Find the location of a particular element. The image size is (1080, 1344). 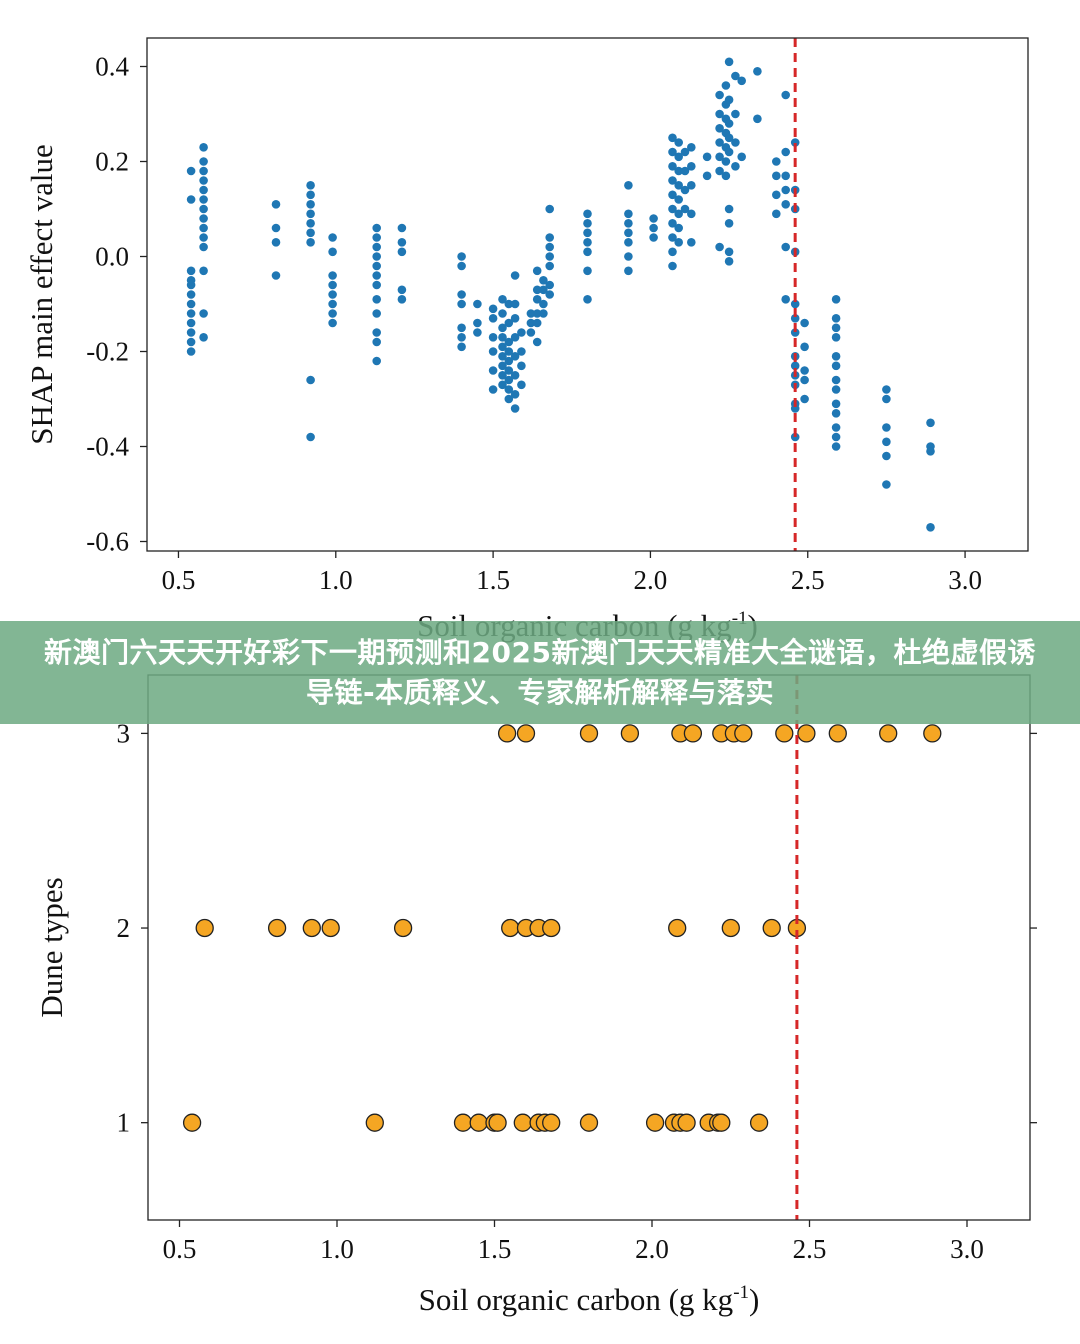

y-tick-label: 0.2 is located at coordinates (112, 162).